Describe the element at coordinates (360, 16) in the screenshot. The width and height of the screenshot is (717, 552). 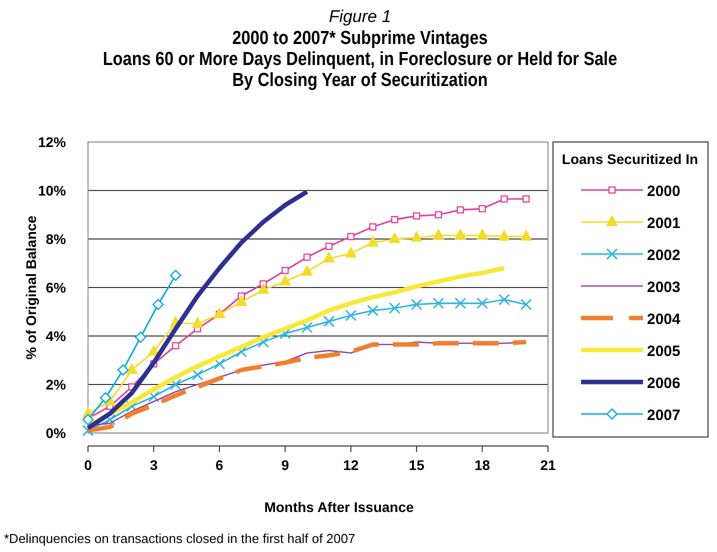
I see `chart-title: Figure 1` at that location.